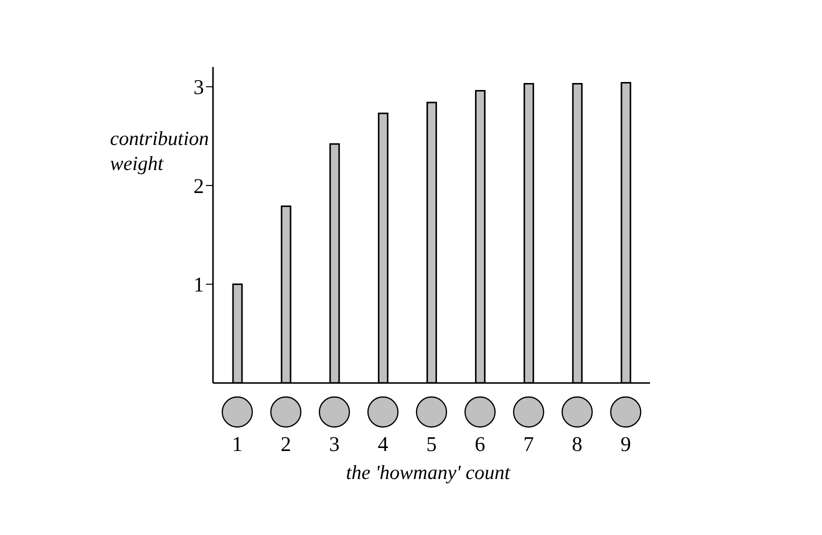  Describe the element at coordinates (528, 444) in the screenshot. I see `x-tick-label: 7` at that location.